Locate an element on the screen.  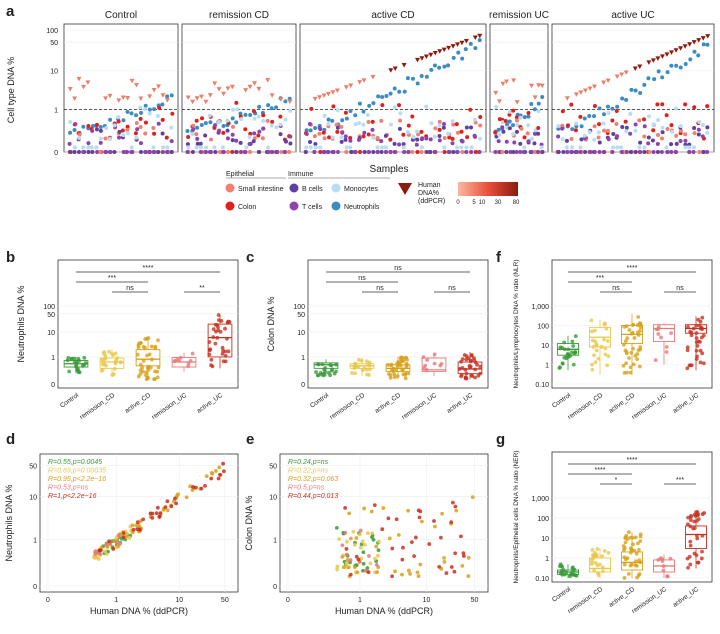
c-ytick: 10 is located at coordinates (301, 333).